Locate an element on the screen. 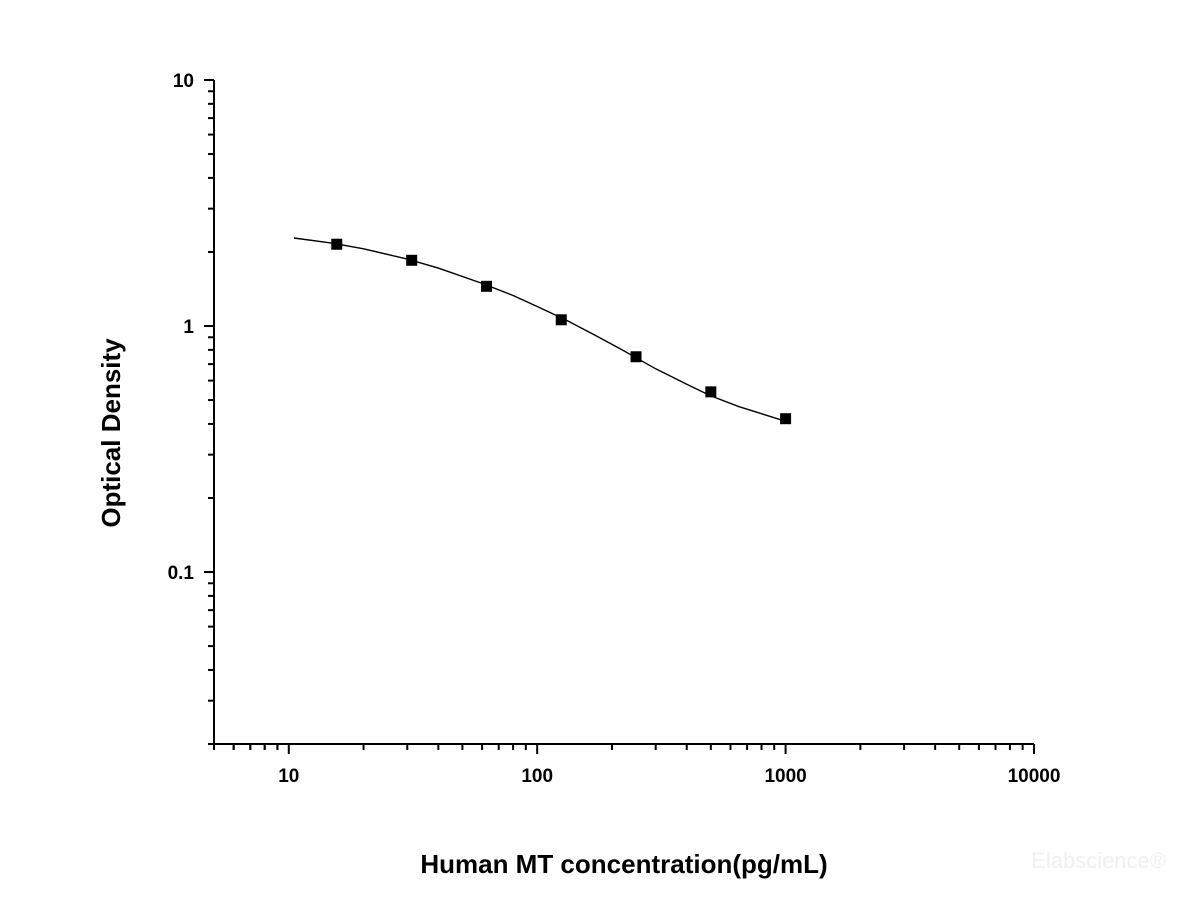  y-tick-label: 1 is located at coordinates (188, 327).